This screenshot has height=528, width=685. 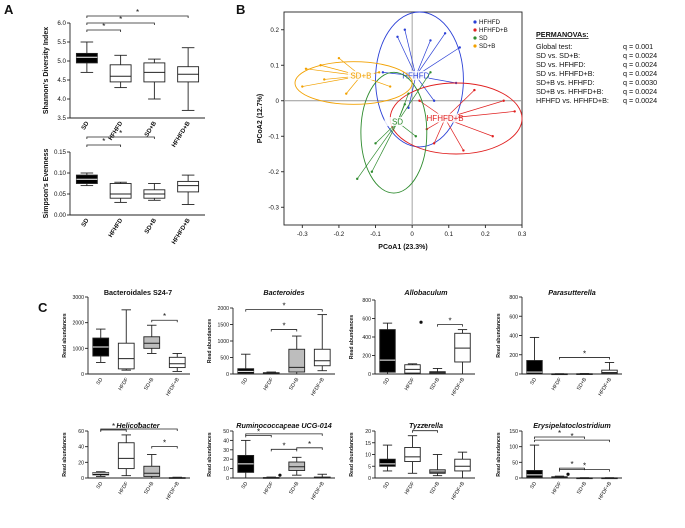 What do you see at coordinates (138, 425) in the screenshot?
I see `chart-title: Helicobacter` at bounding box center [138, 425].